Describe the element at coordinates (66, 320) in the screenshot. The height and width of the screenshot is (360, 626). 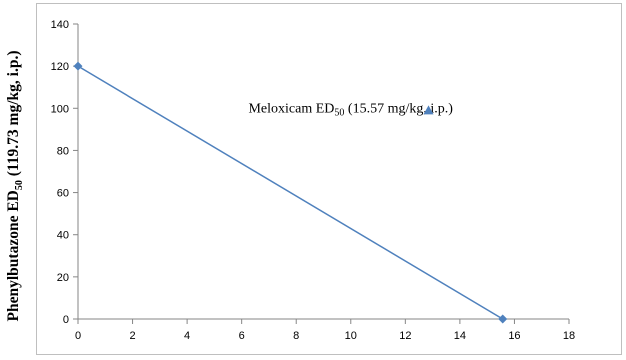
I see `y-tick-label: 0` at that location.